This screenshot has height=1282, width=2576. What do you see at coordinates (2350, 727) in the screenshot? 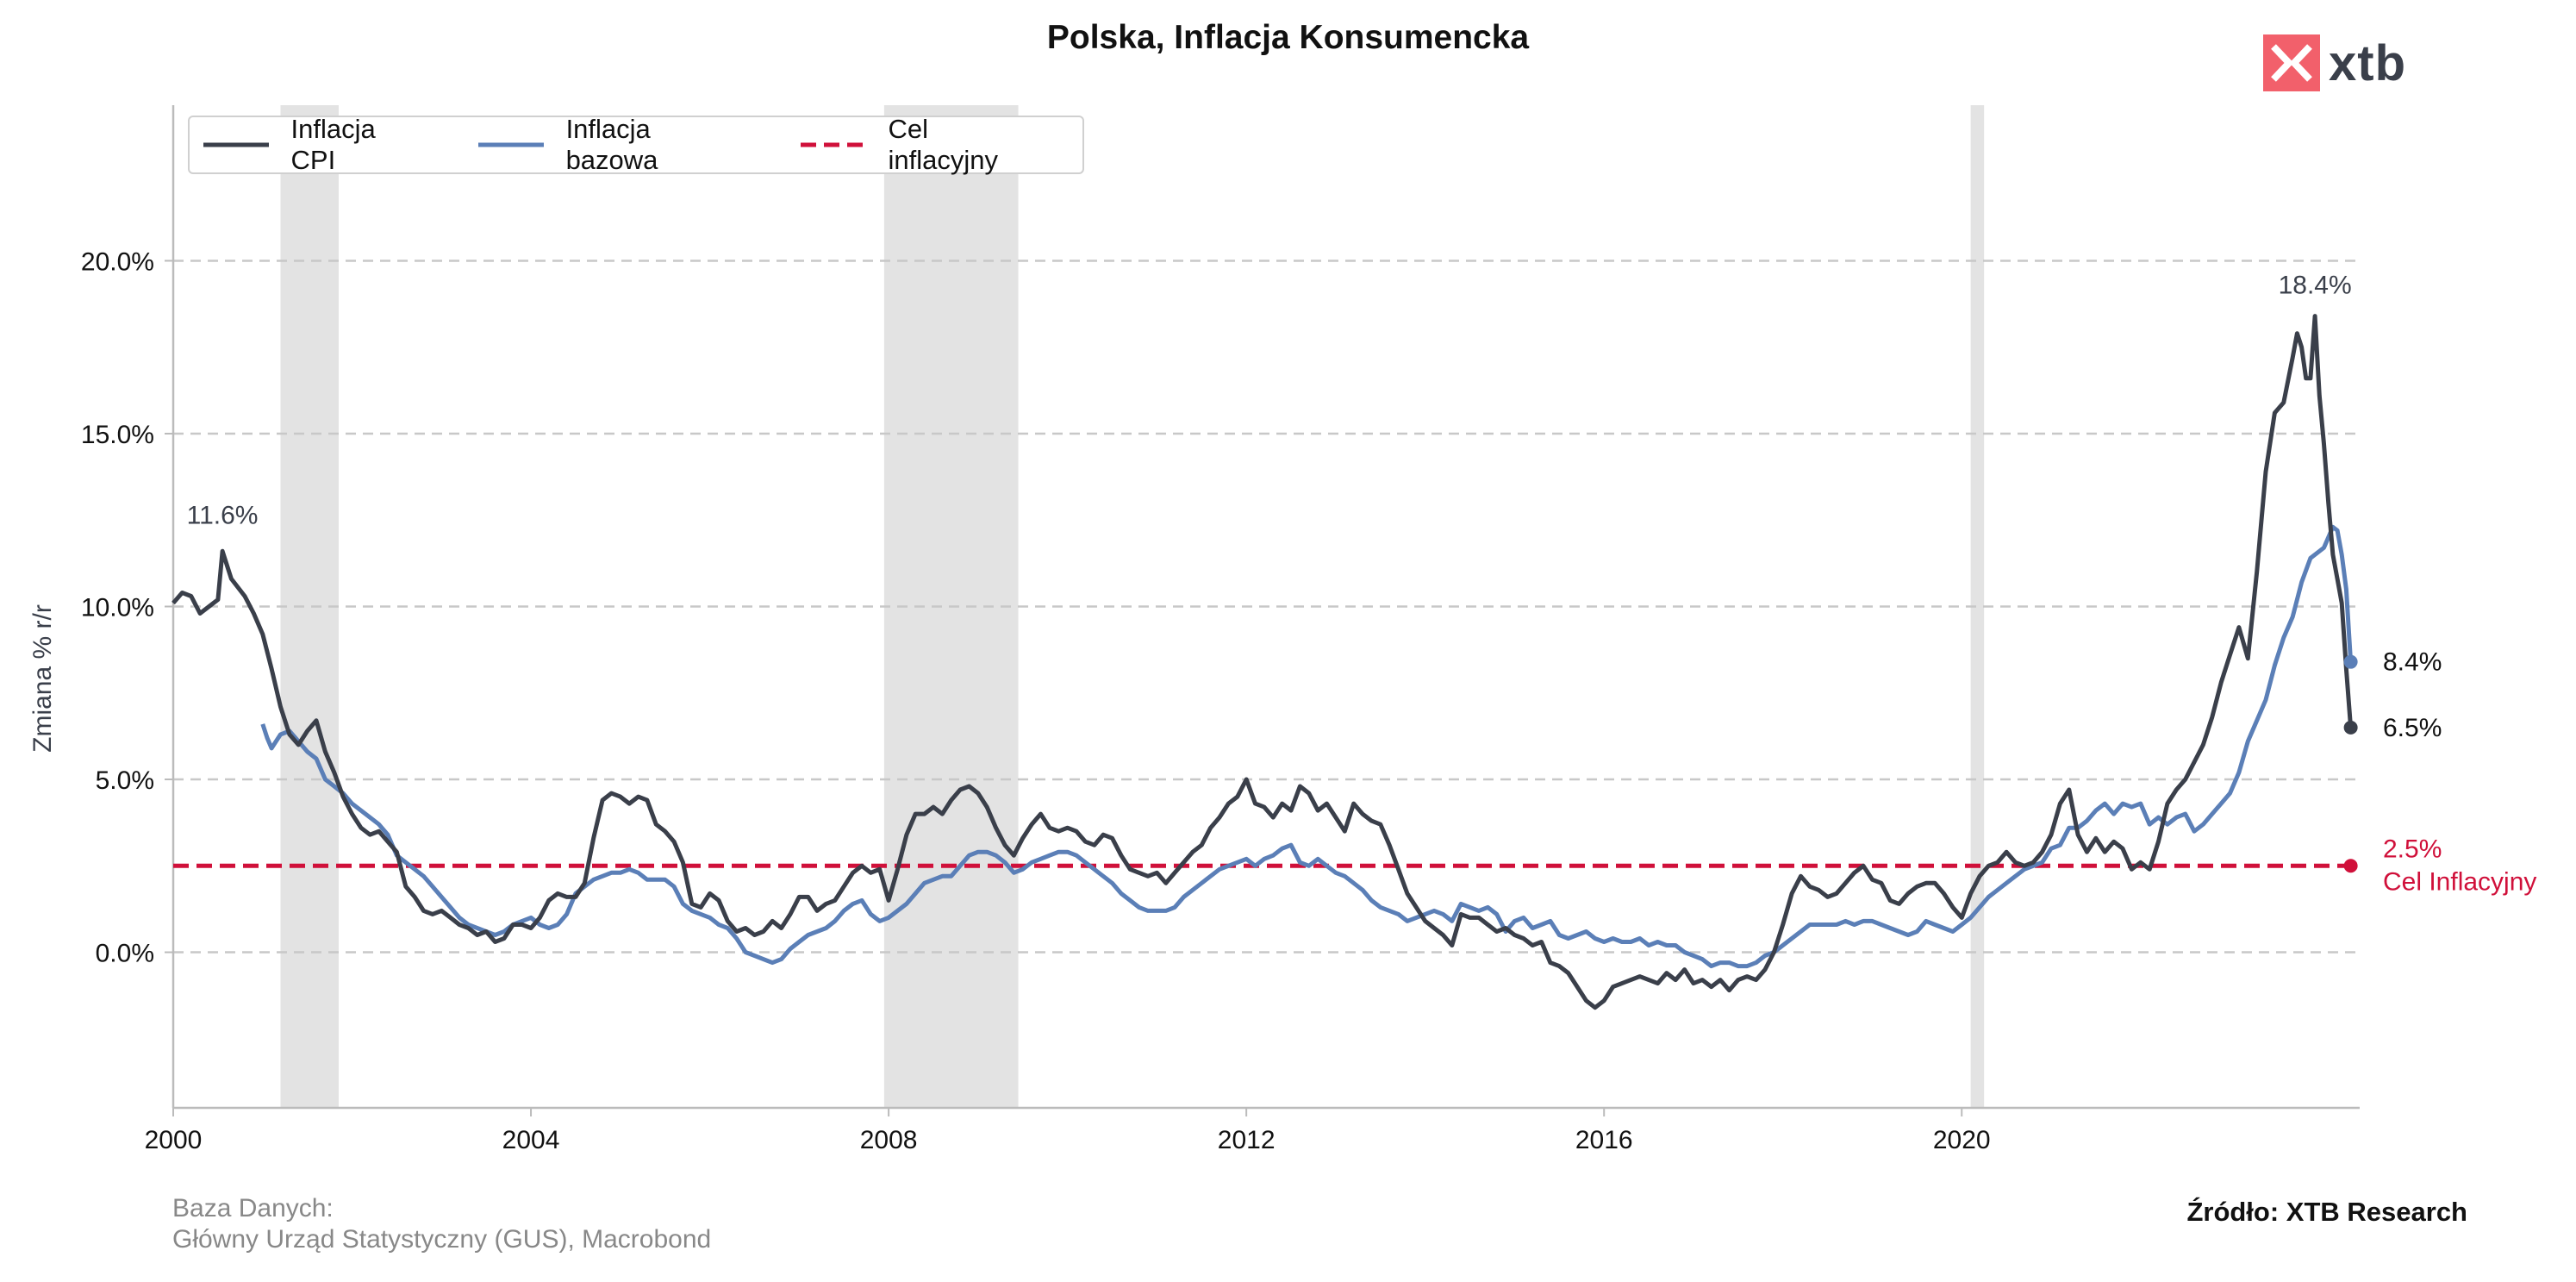
I see `series-line-cpi-end-marker` at bounding box center [2350, 727].